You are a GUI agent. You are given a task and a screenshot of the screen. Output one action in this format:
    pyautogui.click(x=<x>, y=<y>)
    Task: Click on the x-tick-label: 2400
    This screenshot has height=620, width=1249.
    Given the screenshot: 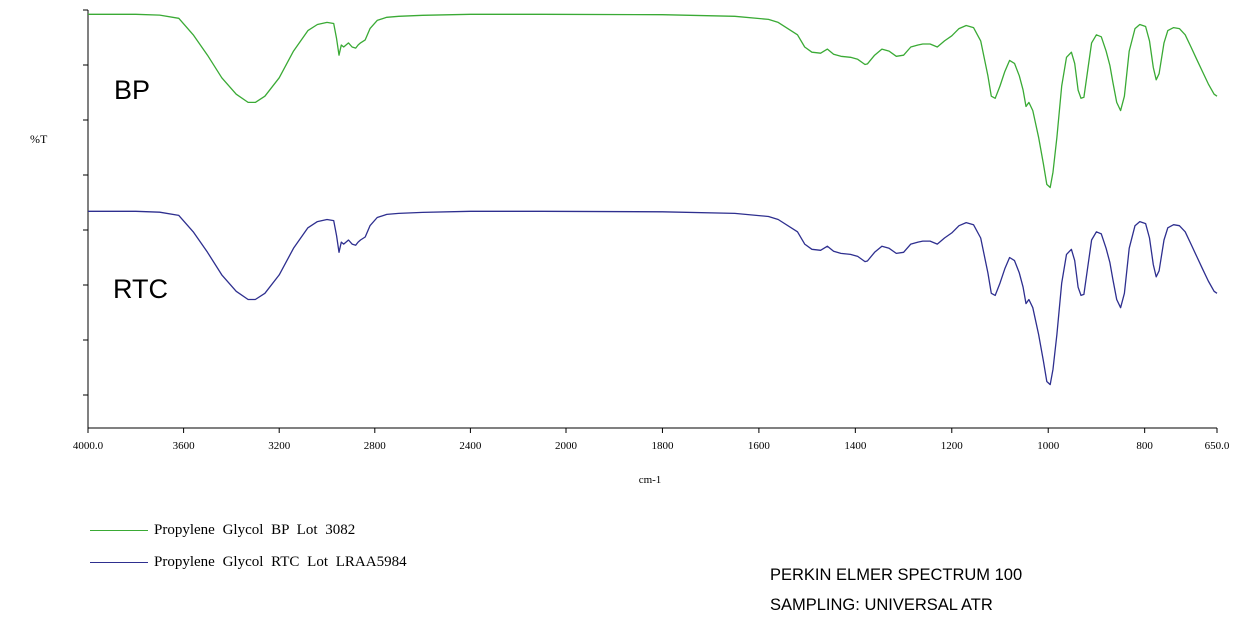 What is the action you would take?
    pyautogui.click(x=470, y=446)
    